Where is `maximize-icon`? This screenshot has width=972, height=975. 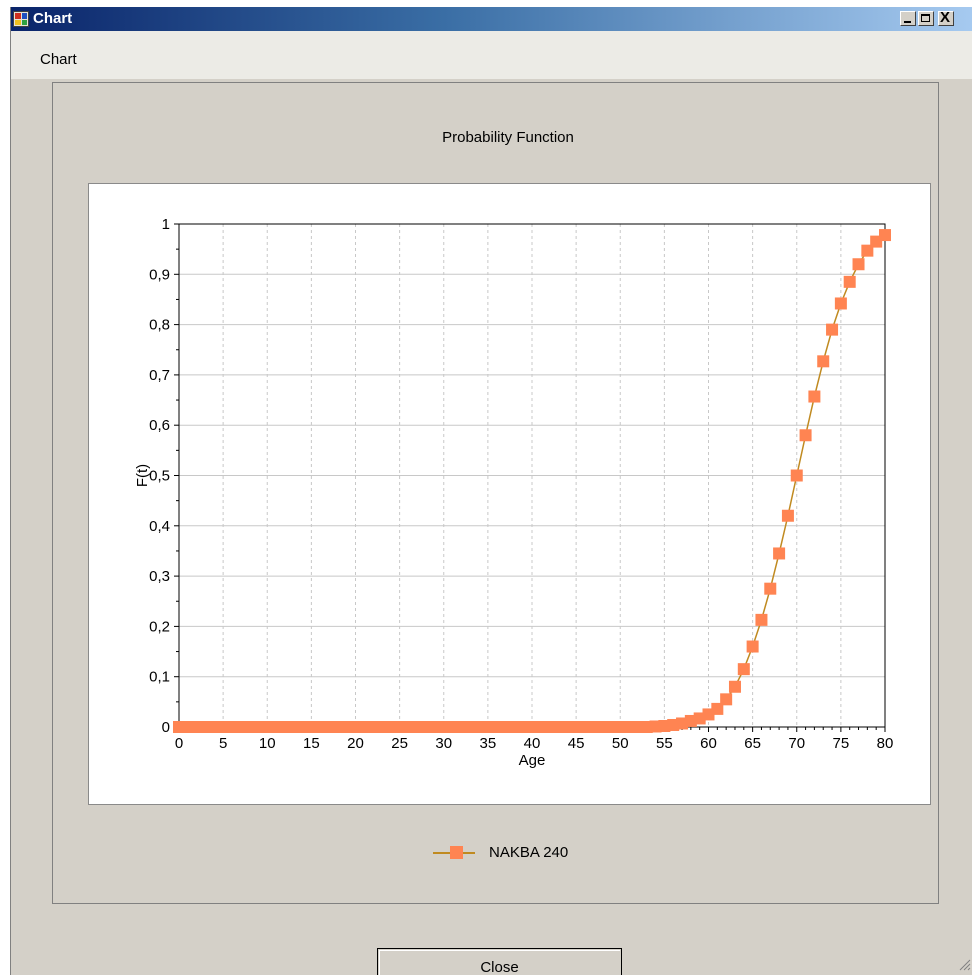
maximize-icon is located at coordinates (925, 18).